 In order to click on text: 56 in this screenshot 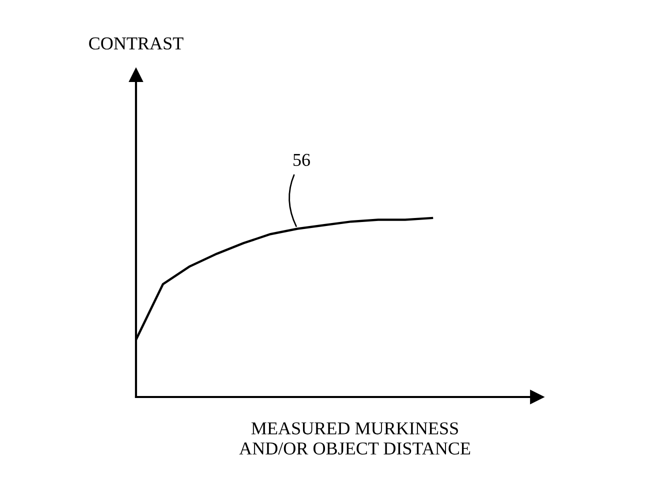, I will do `click(302, 160)`.